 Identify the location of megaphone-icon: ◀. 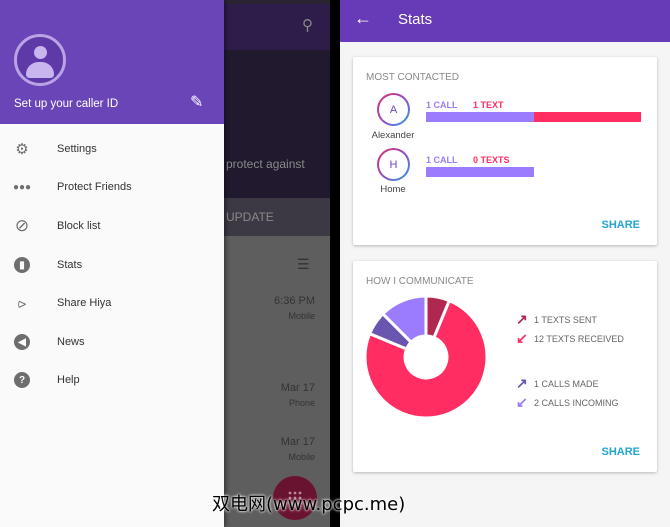
(22, 342).